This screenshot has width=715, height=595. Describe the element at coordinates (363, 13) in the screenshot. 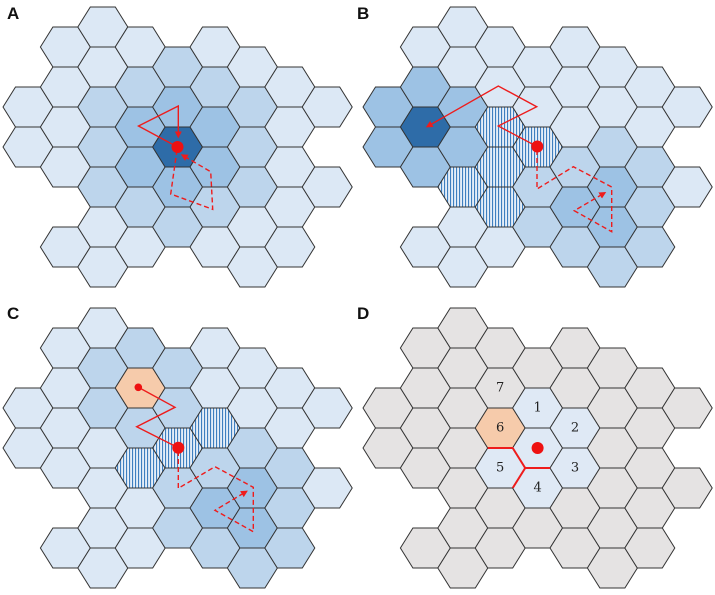

I see `panel-label: B` at that location.